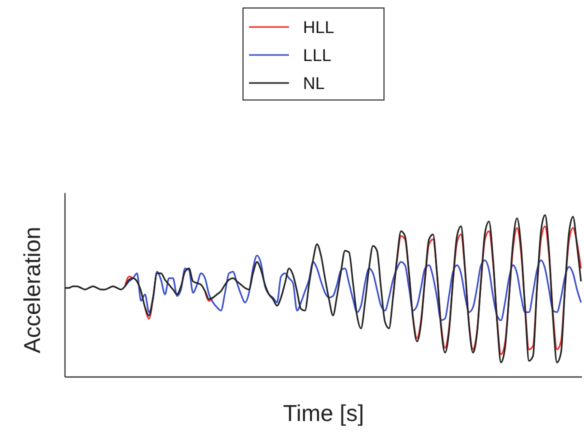 This screenshot has width=584, height=438. What do you see at coordinates (318, 27) in the screenshot?
I see `legend-label: HLL` at bounding box center [318, 27].